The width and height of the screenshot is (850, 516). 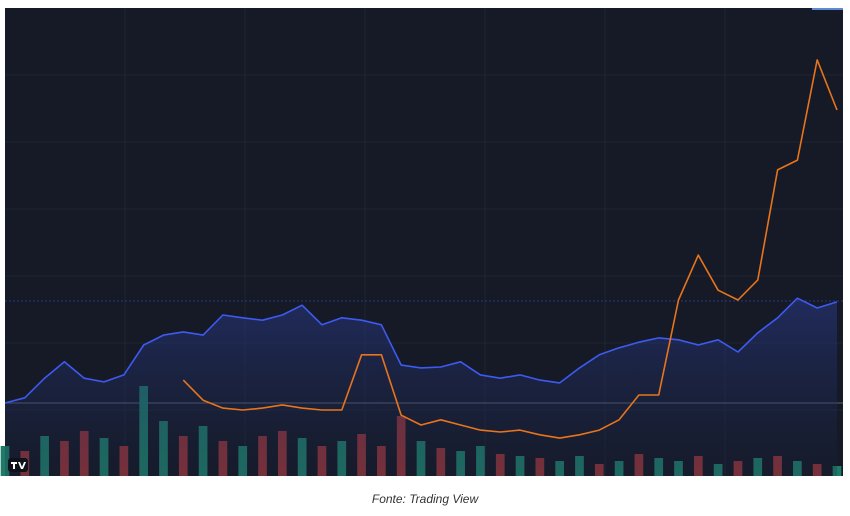 I want to click on source-caption: Fonte: Trading View, so click(x=426, y=499).